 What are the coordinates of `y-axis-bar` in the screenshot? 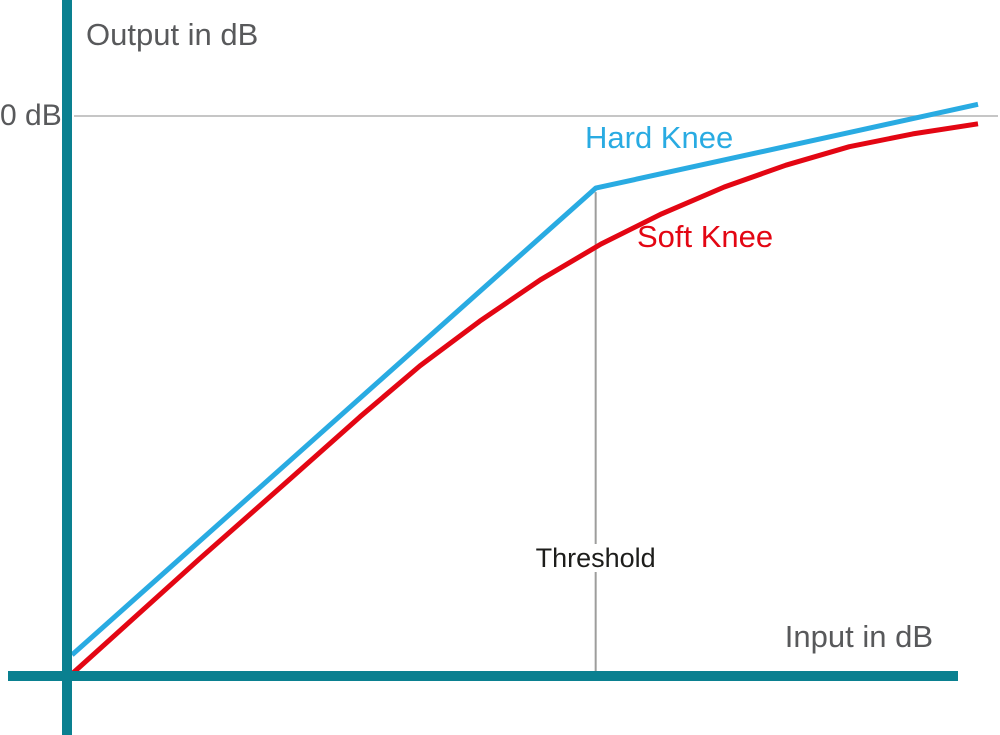 It's located at (67, 367).